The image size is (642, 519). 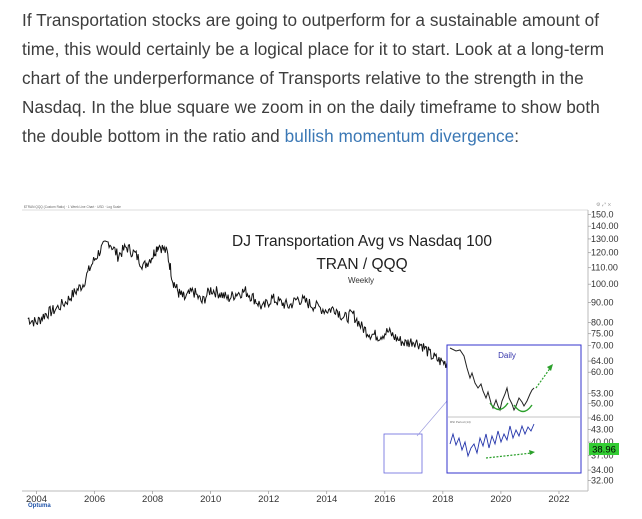 What do you see at coordinates (550, 367) in the screenshot?
I see `inset-arrow-head` at bounding box center [550, 367].